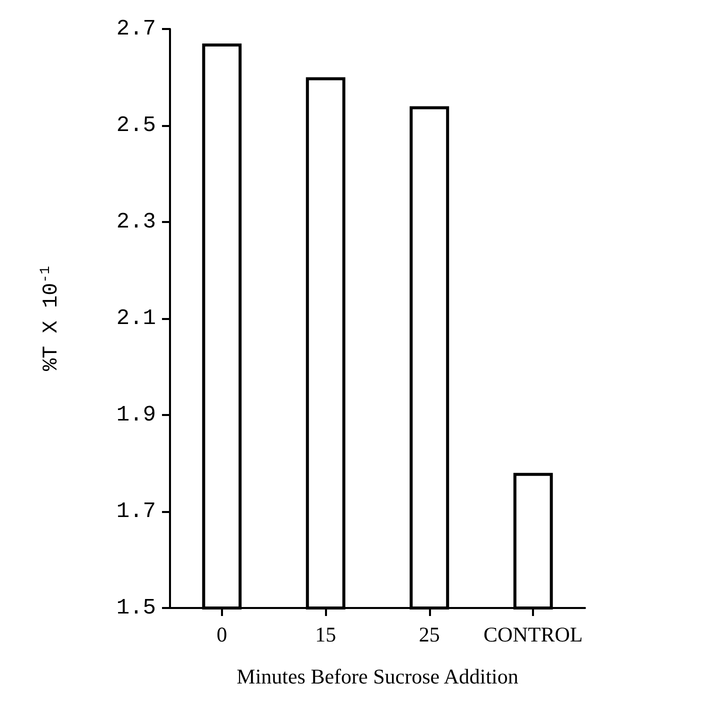  What do you see at coordinates (136, 511) in the screenshot?
I see `y-tick-label: 1.7` at bounding box center [136, 511].